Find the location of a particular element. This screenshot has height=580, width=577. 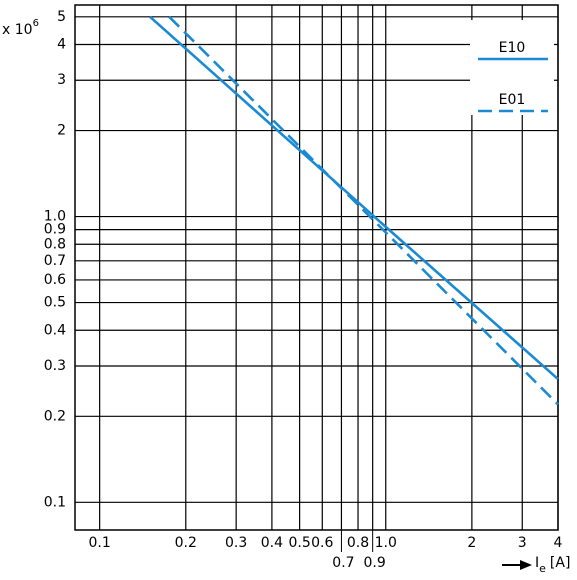

x-label-sub: e is located at coordinates (542, 568).